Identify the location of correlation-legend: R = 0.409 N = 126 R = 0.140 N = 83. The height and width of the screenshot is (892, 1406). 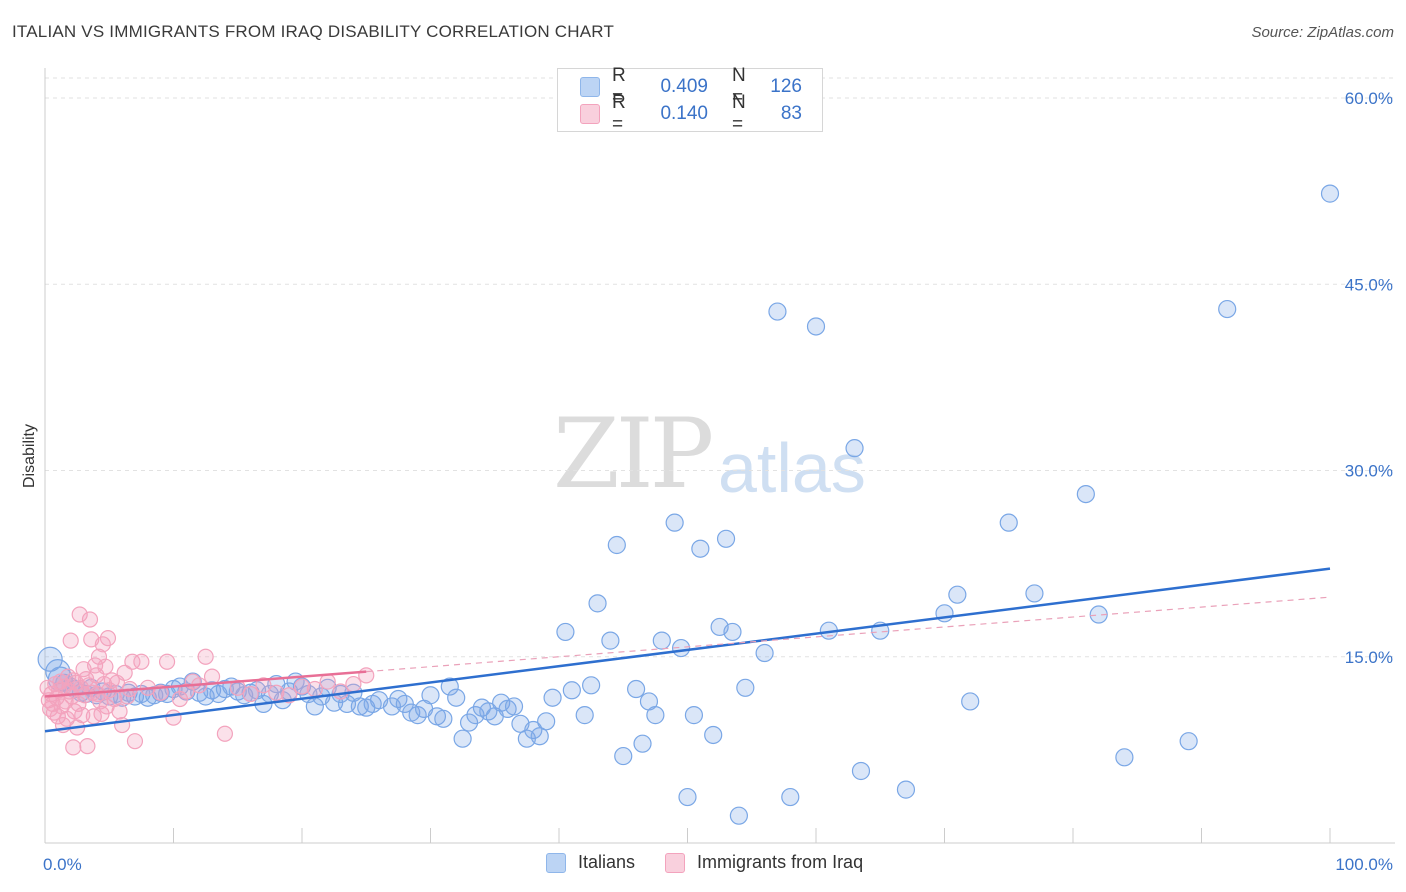
(690, 100).